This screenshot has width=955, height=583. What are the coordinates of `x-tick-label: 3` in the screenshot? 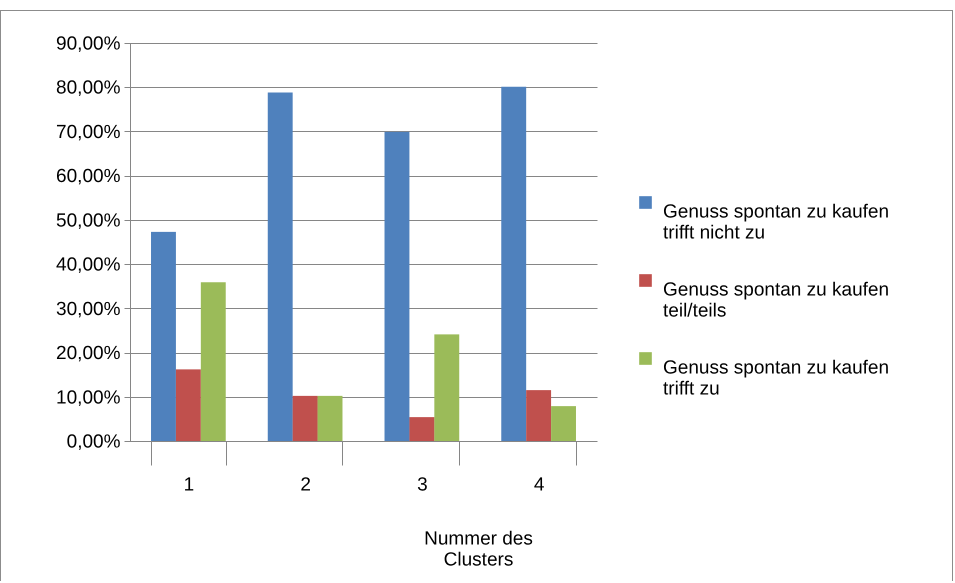 It's located at (422, 485).